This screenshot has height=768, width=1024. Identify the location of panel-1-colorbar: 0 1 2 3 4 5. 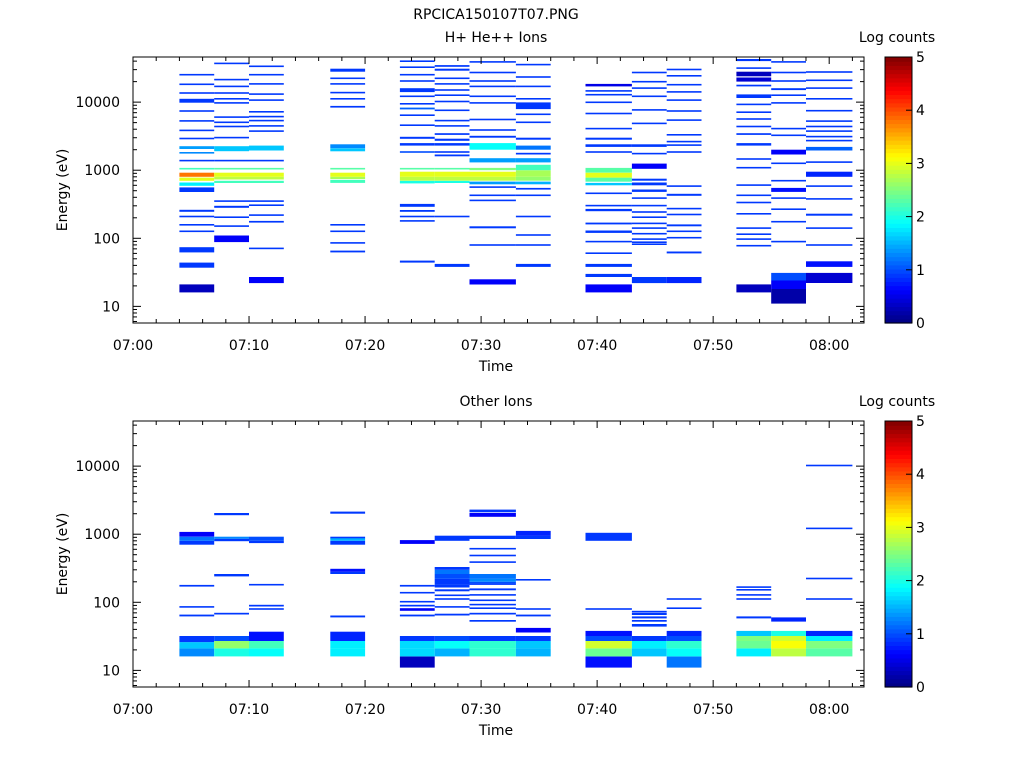
(904, 191).